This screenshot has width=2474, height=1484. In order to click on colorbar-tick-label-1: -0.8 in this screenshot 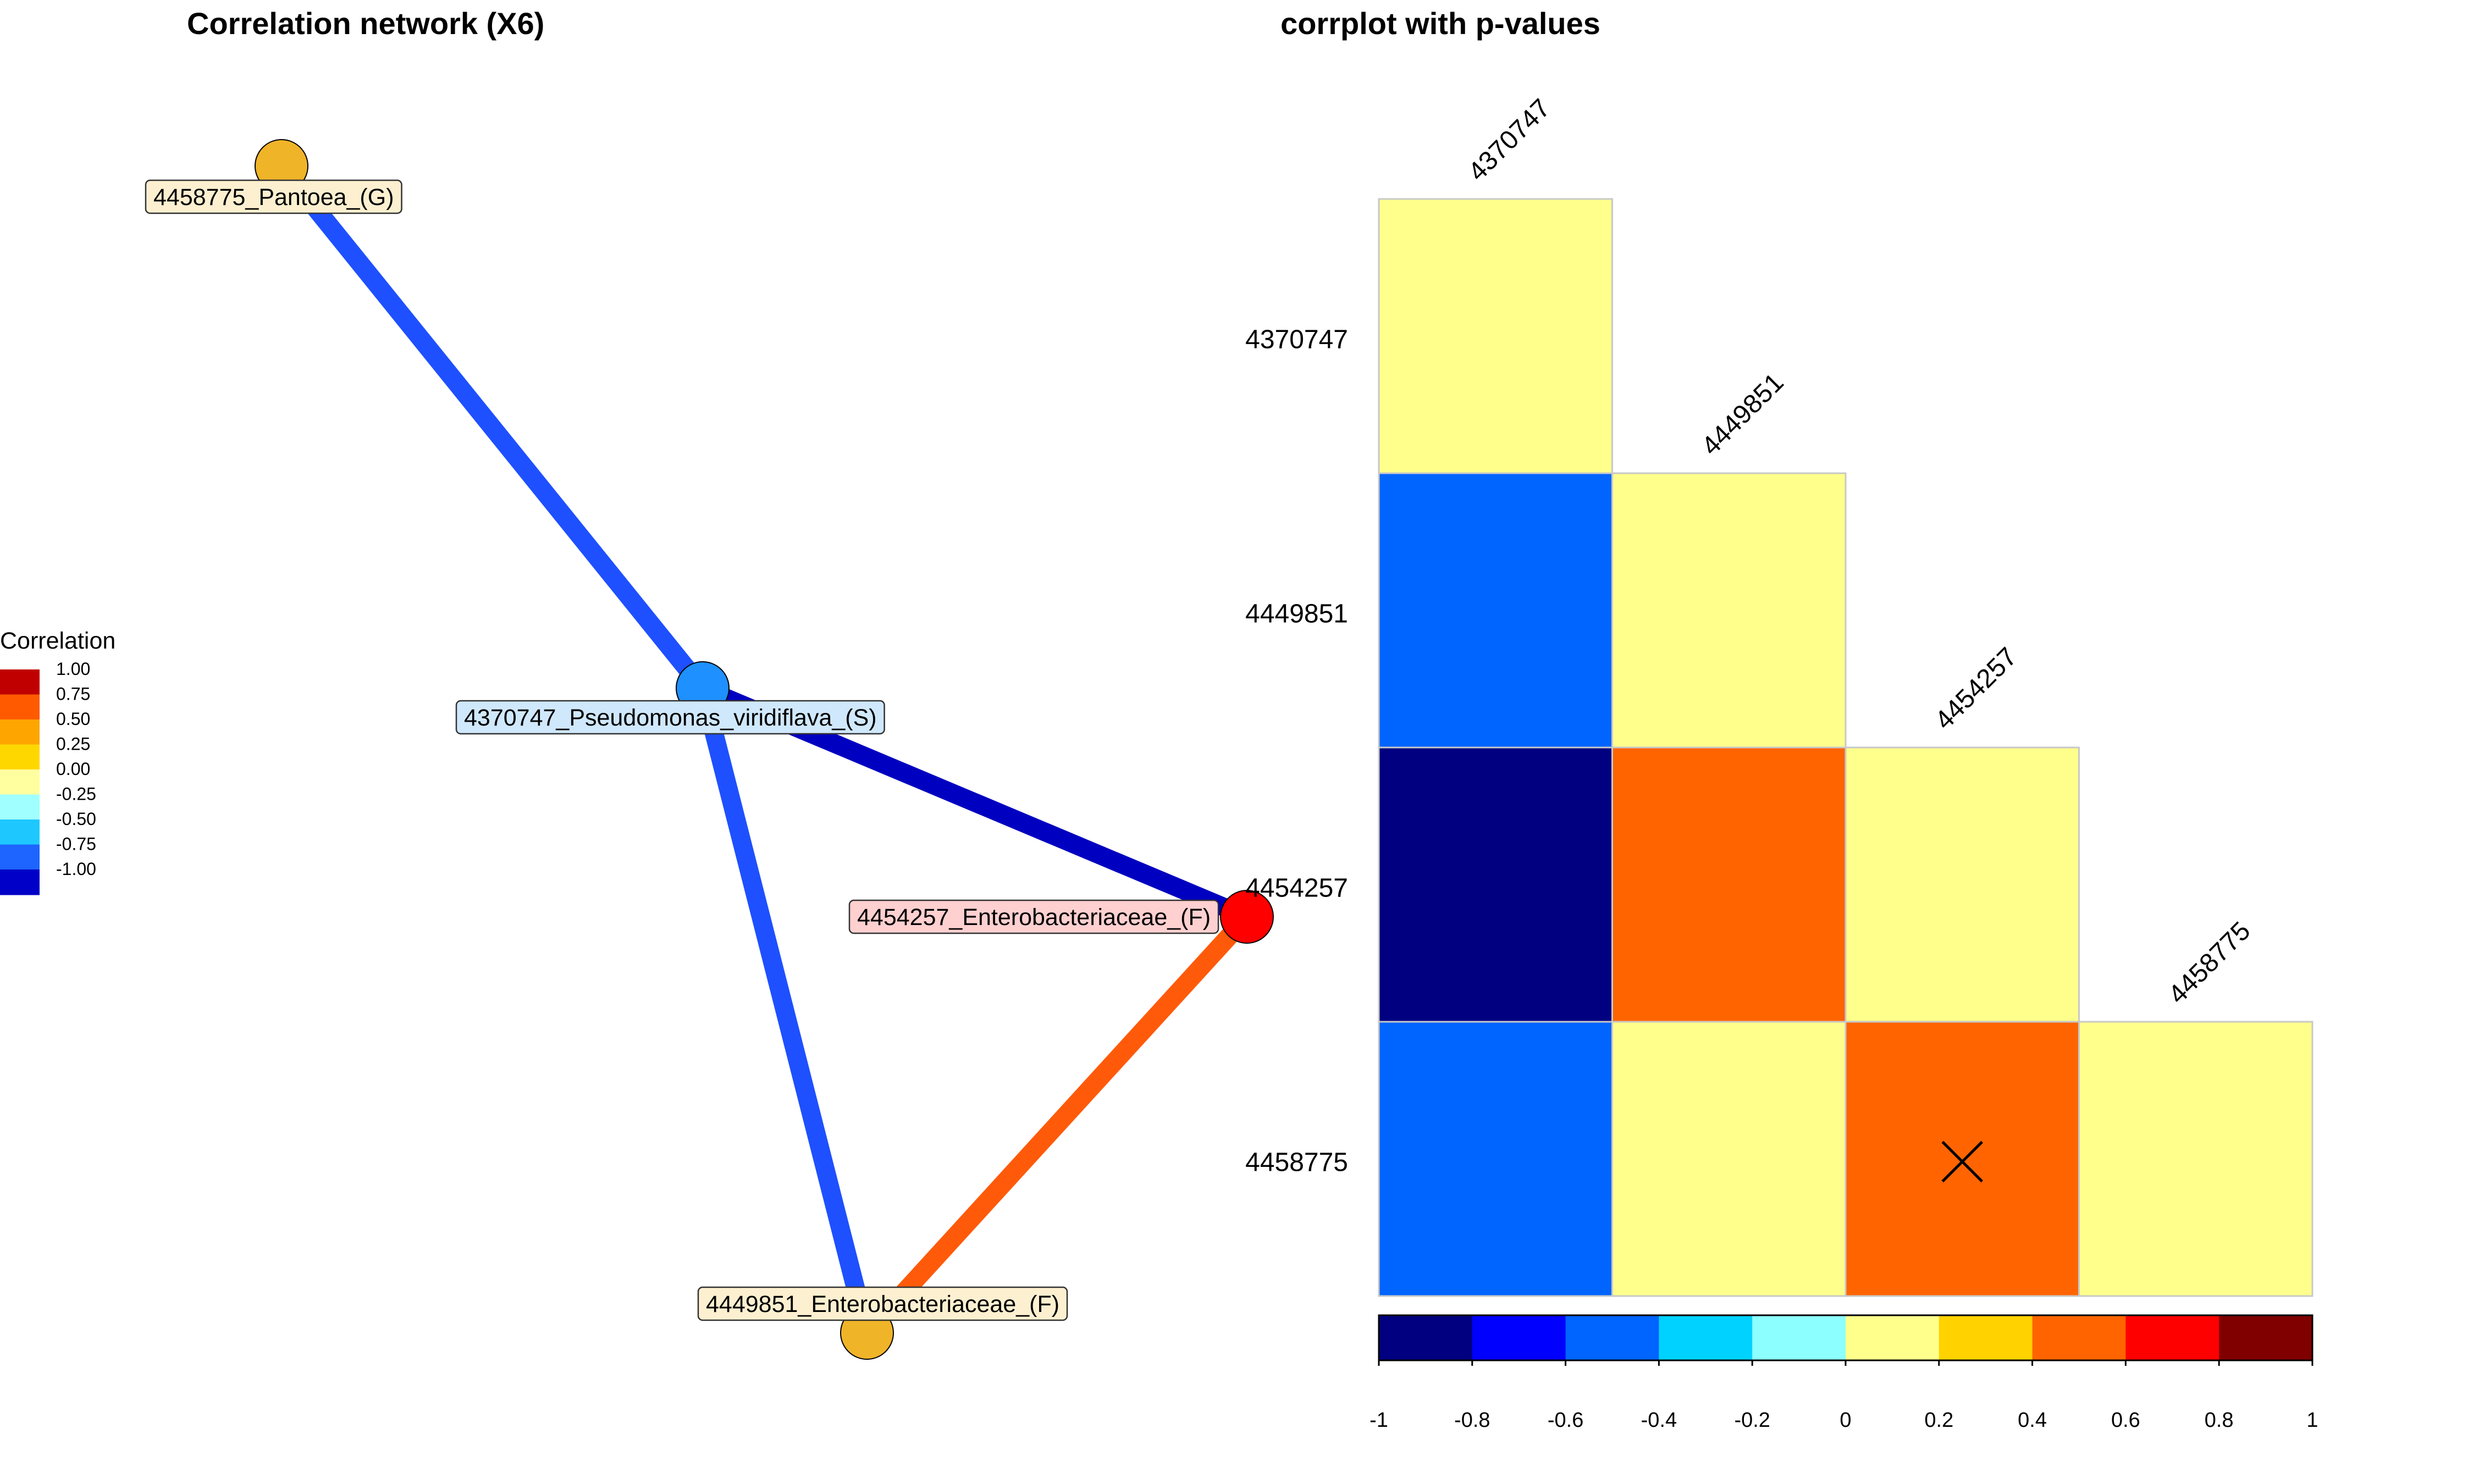, I will do `click(1472, 1420)`.